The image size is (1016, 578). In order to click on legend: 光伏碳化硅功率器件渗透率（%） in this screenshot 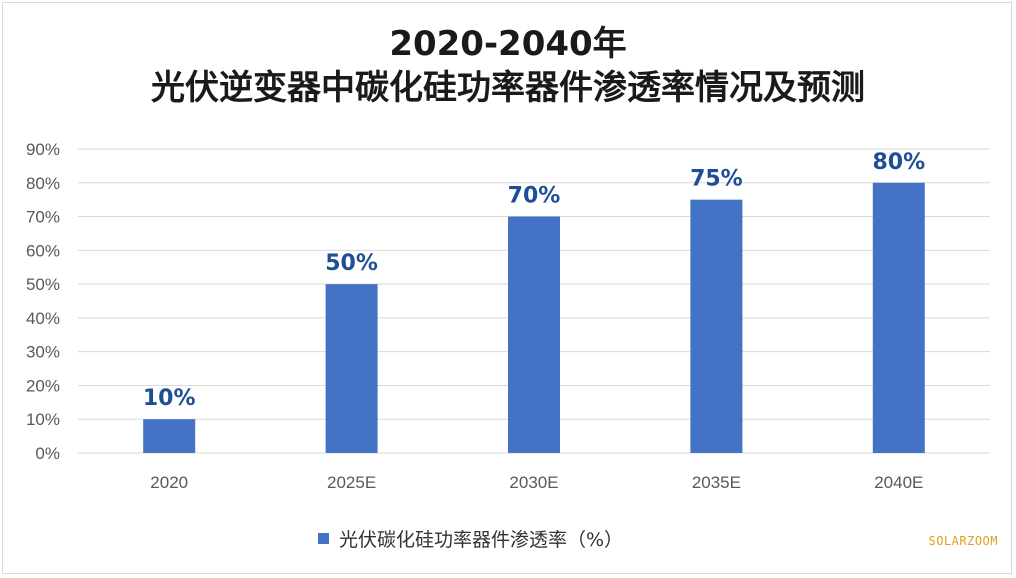, I will do `click(470, 538)`.